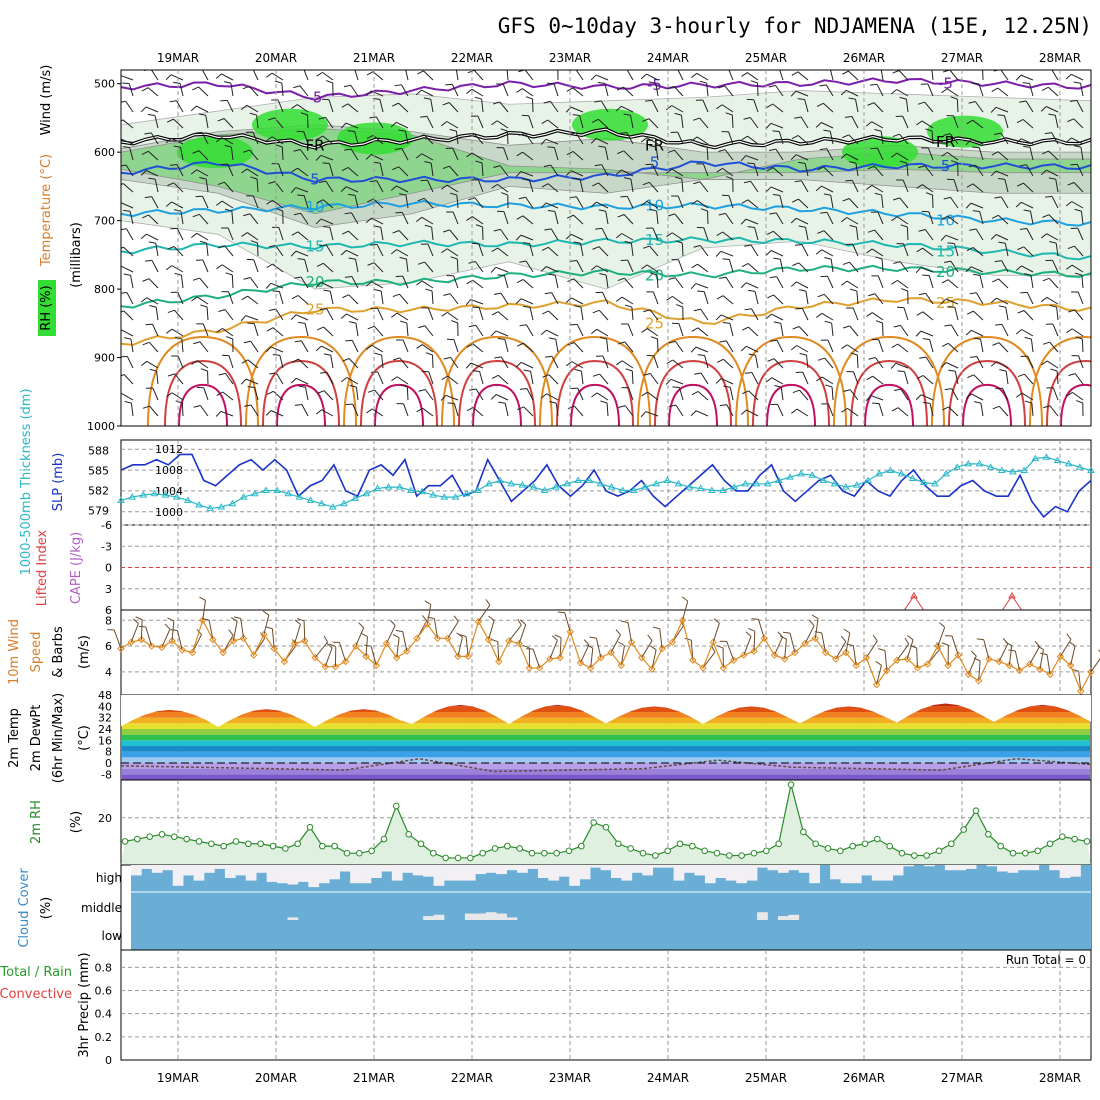  I want to click on pressure-frame, so click(606, 482).